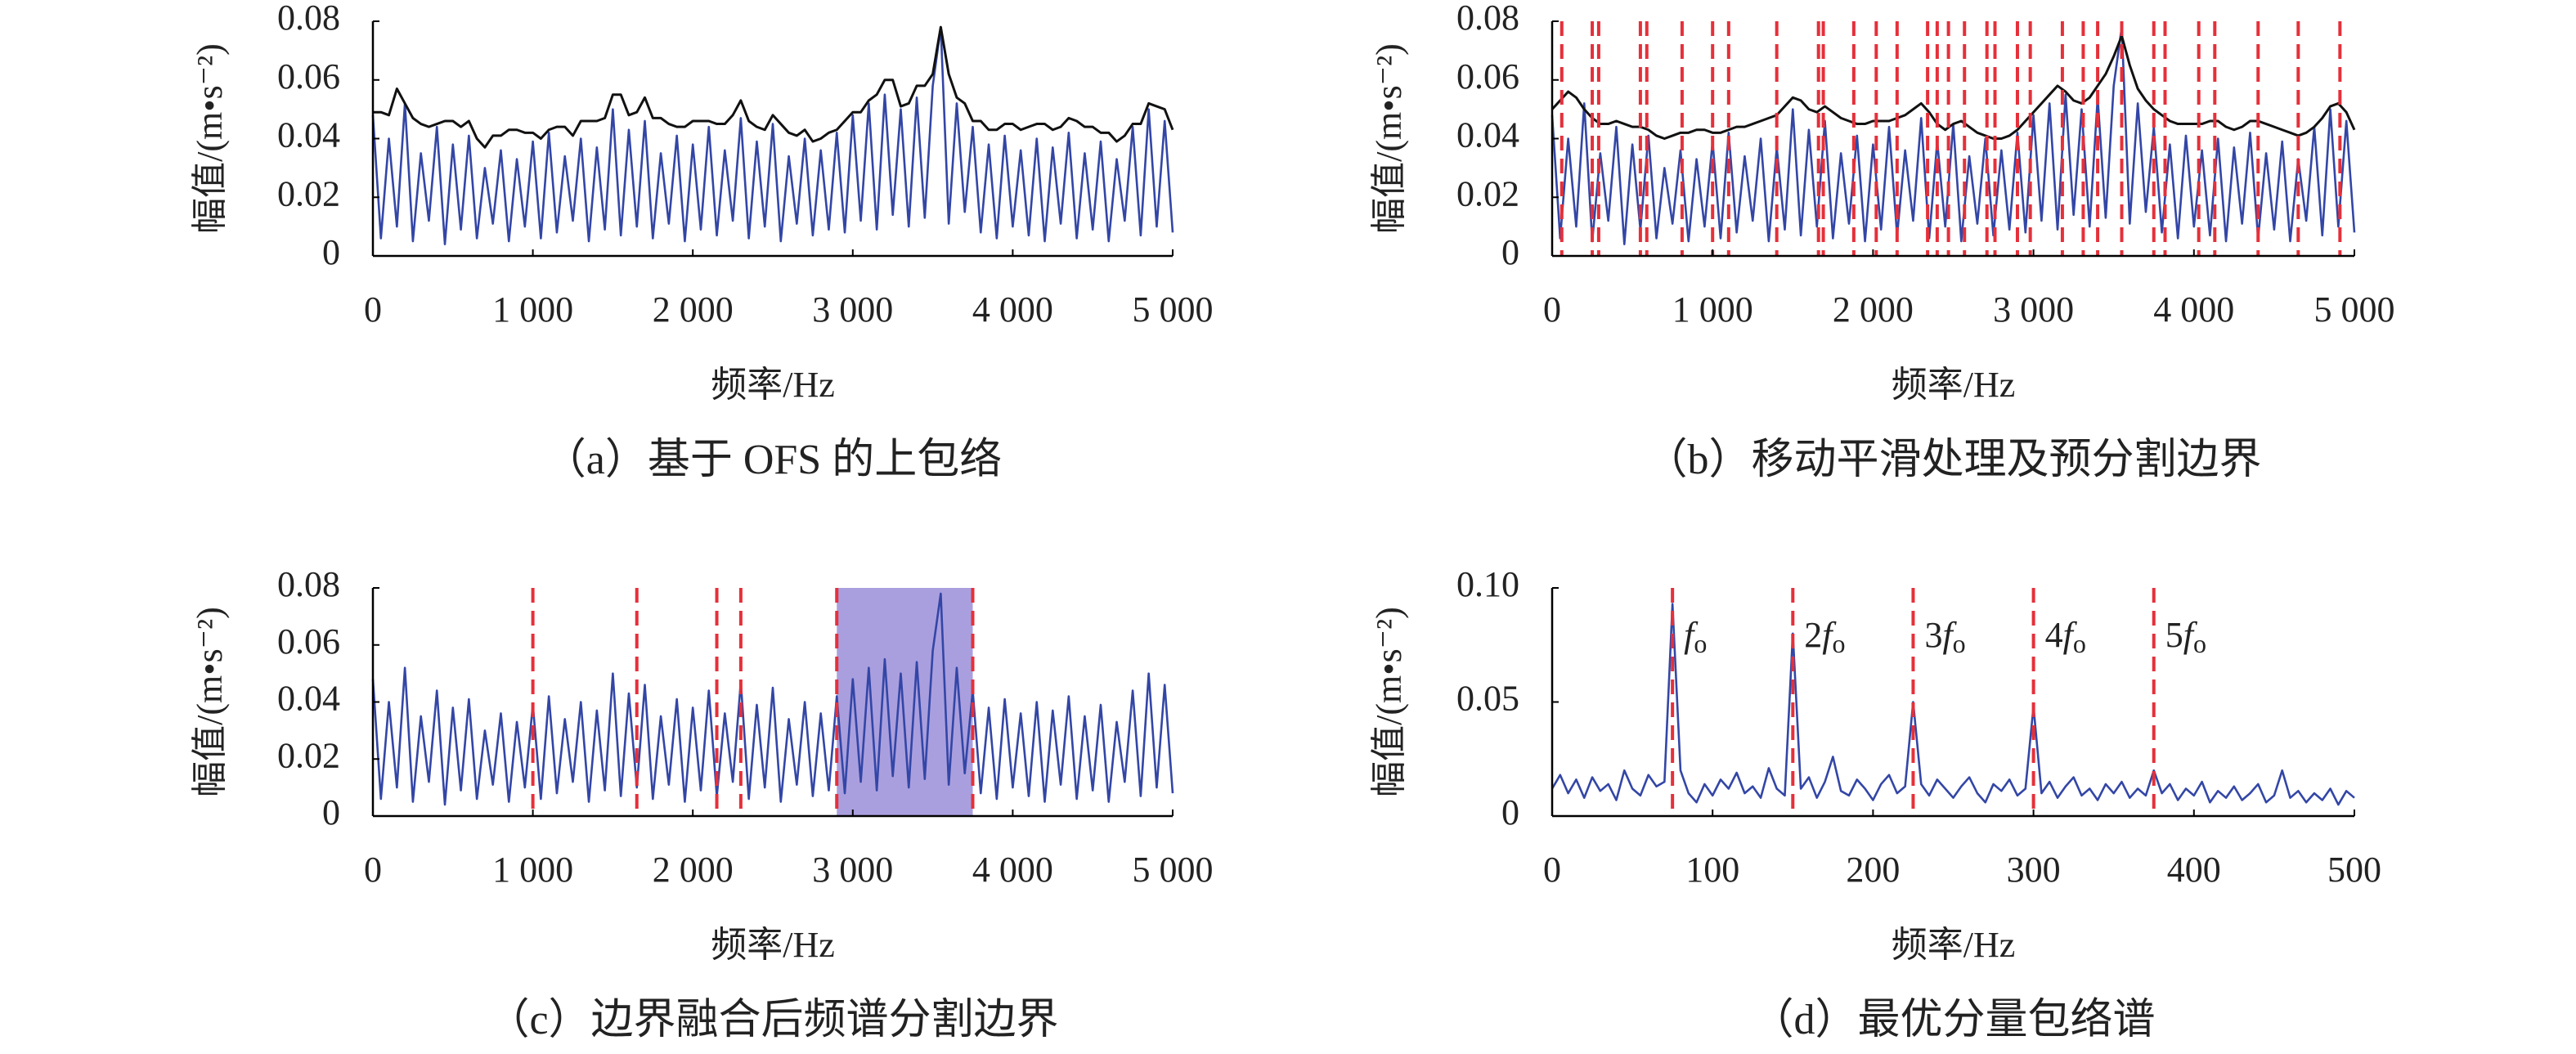 This screenshot has height=1054, width=2576. I want to click on coefficient: 5, so click(2174, 635).